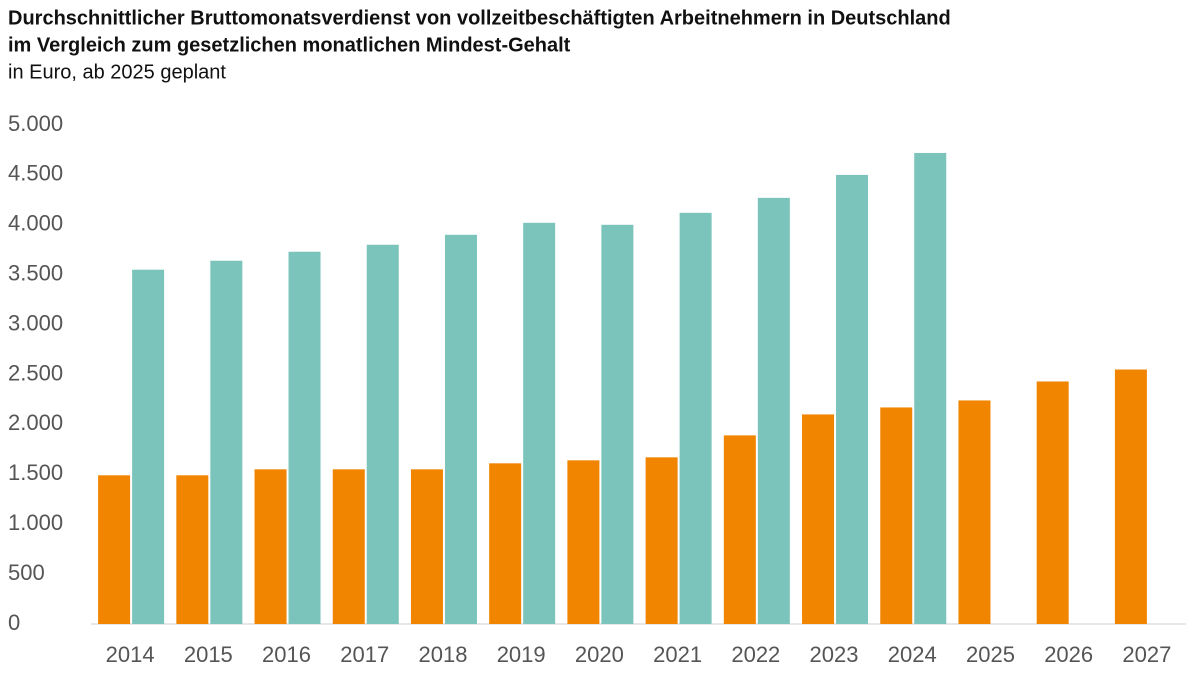  Describe the element at coordinates (364, 654) in the screenshot. I see `x-tick-label: 2017` at that location.